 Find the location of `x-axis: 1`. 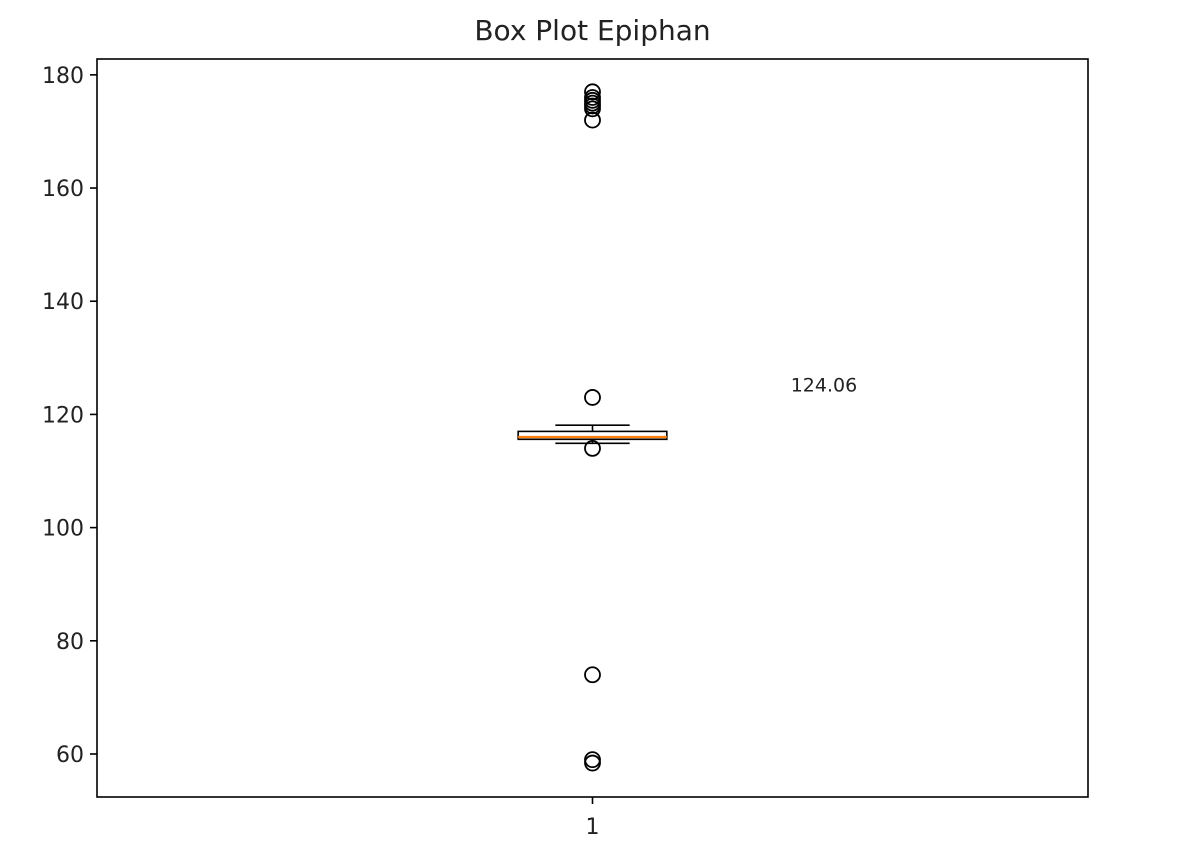

x-axis: 1 is located at coordinates (593, 818).